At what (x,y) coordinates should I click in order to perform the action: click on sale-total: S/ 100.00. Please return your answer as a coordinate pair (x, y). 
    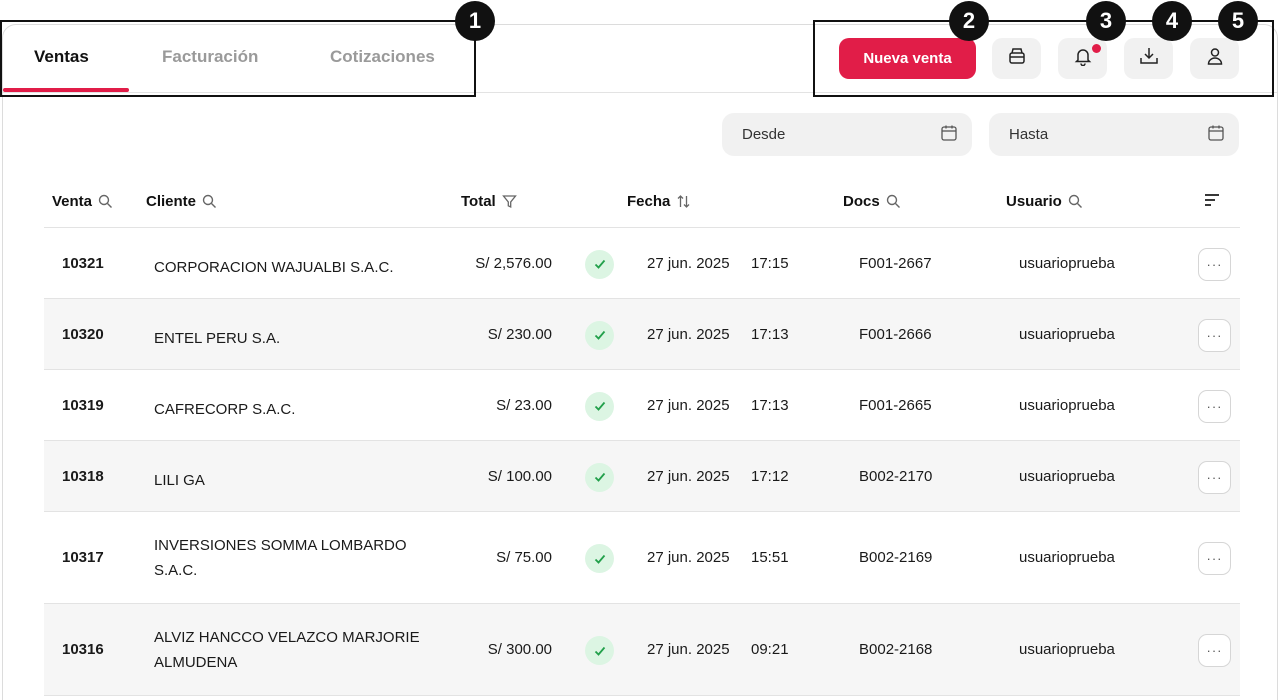
    Looking at the image, I should click on (519, 476).